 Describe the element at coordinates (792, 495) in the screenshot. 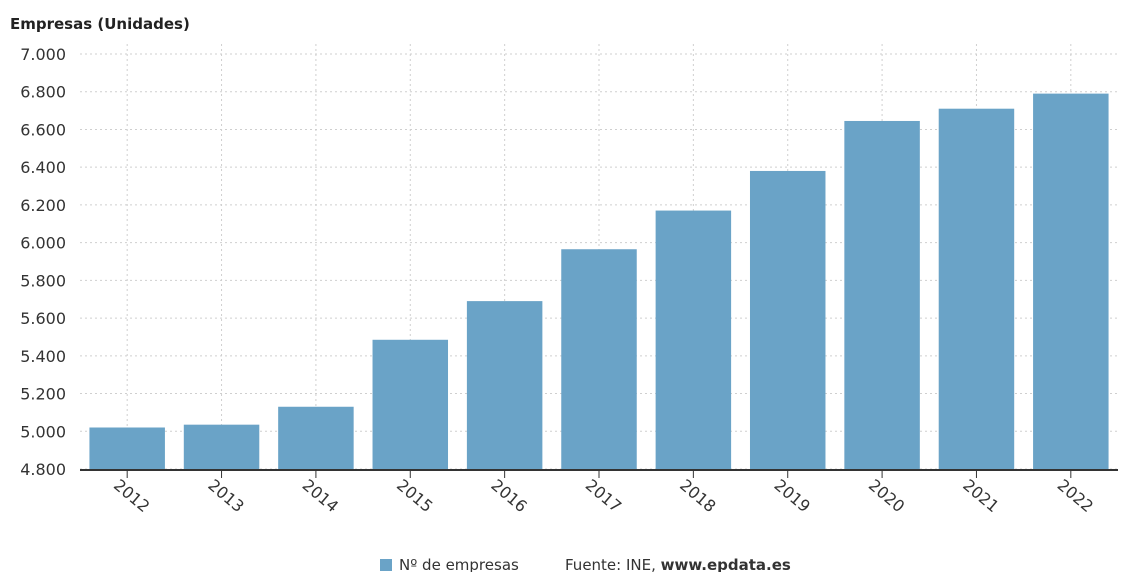

I see `x-tick-label: 2019` at that location.